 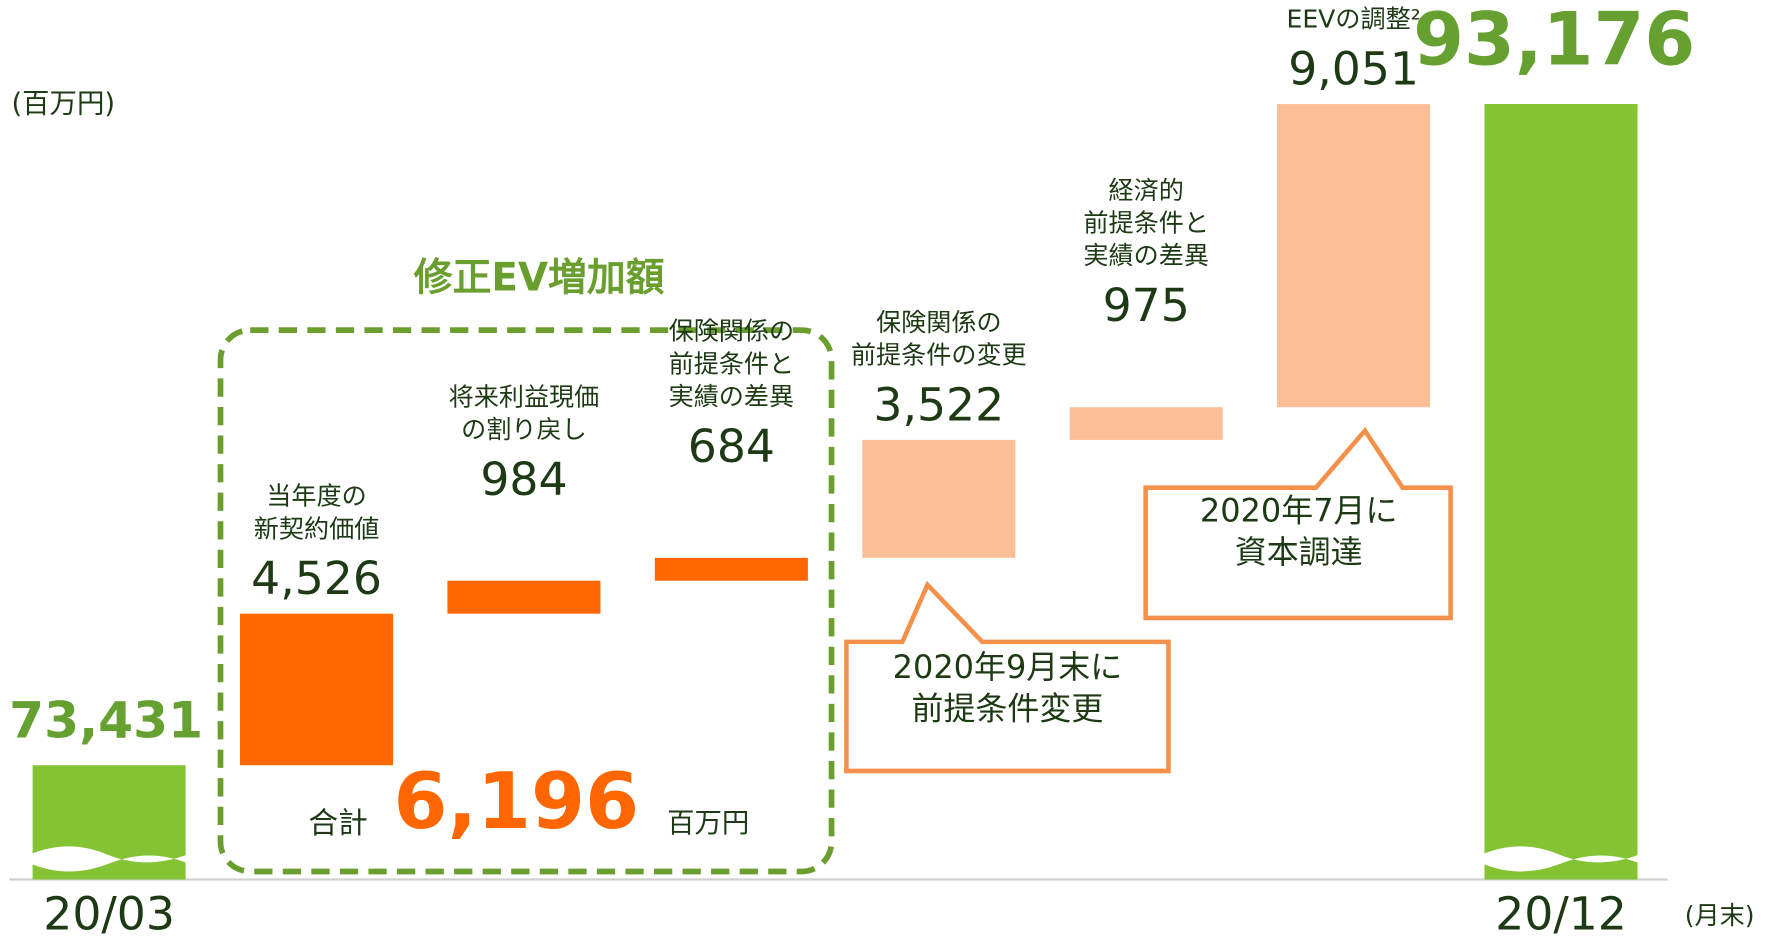 What do you see at coordinates (1299, 532) in the screenshot?
I see `callout-text: 2020年7月に資本調達` at bounding box center [1299, 532].